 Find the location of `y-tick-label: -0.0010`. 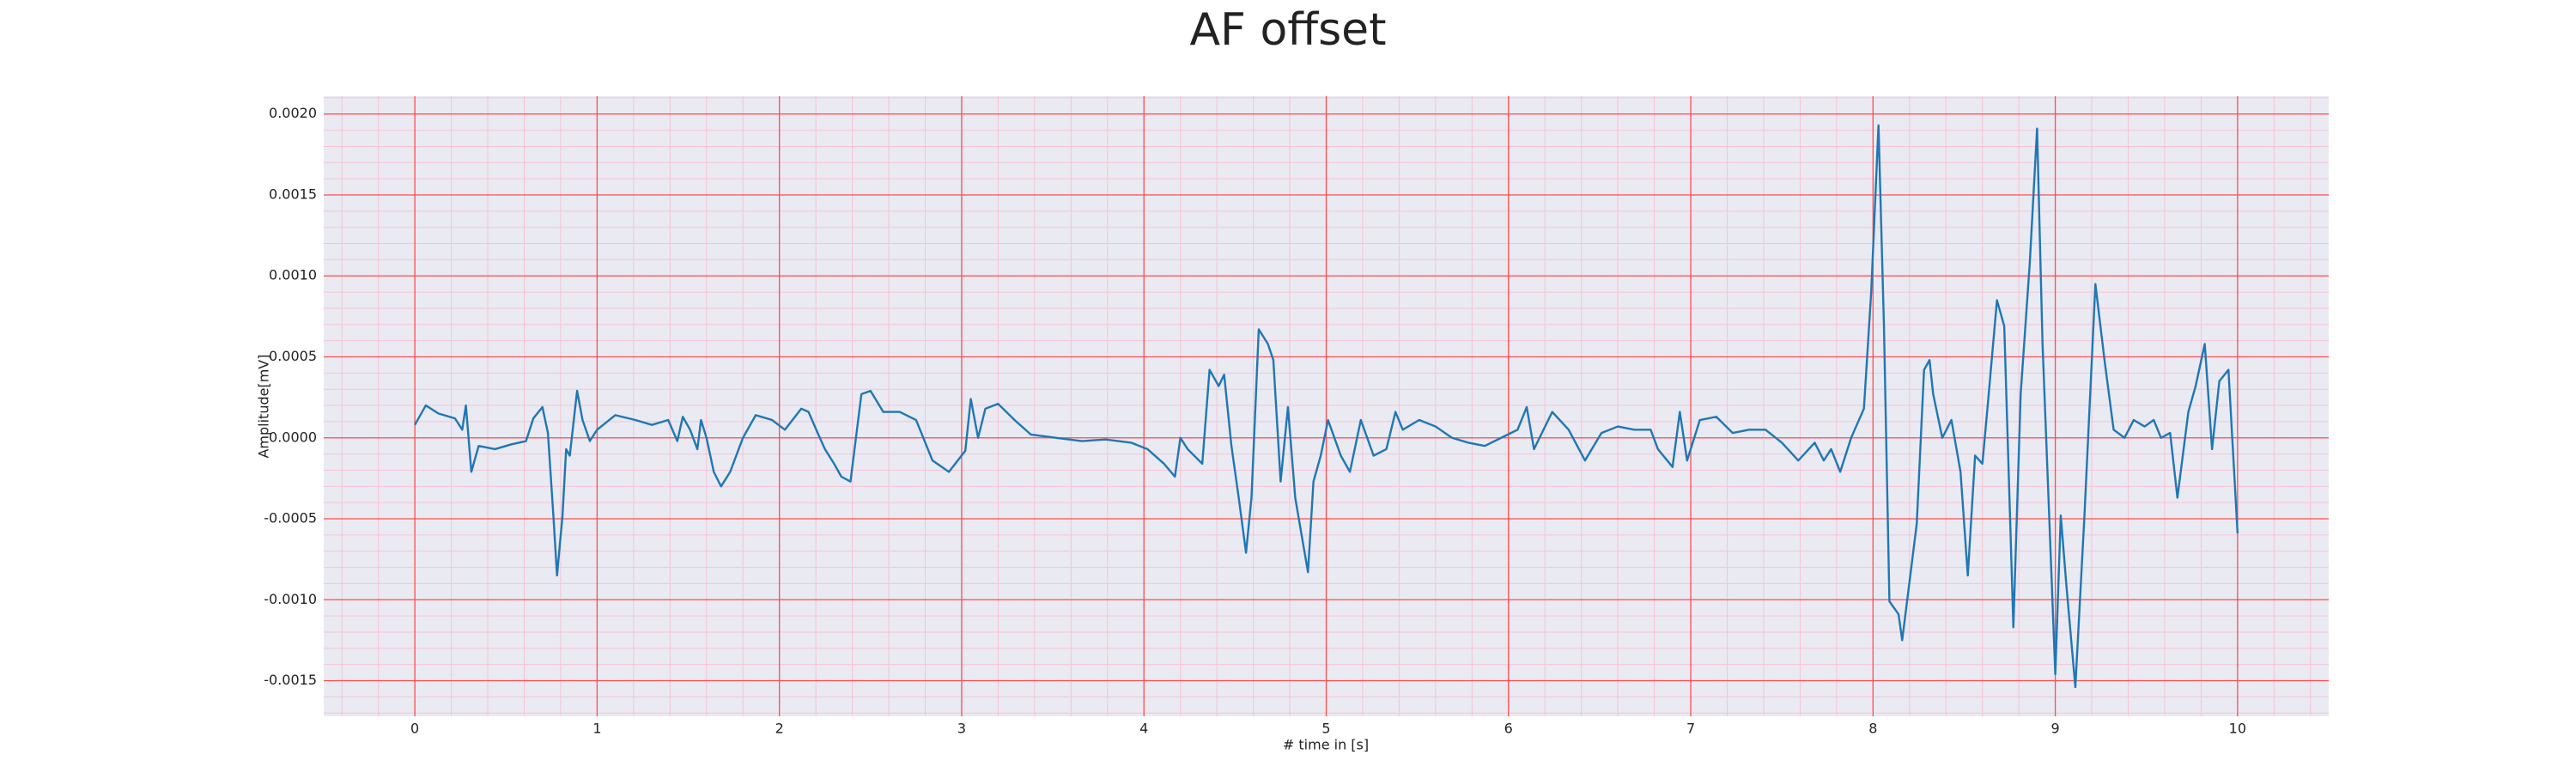

y-tick-label: -0.0010 is located at coordinates (291, 599).